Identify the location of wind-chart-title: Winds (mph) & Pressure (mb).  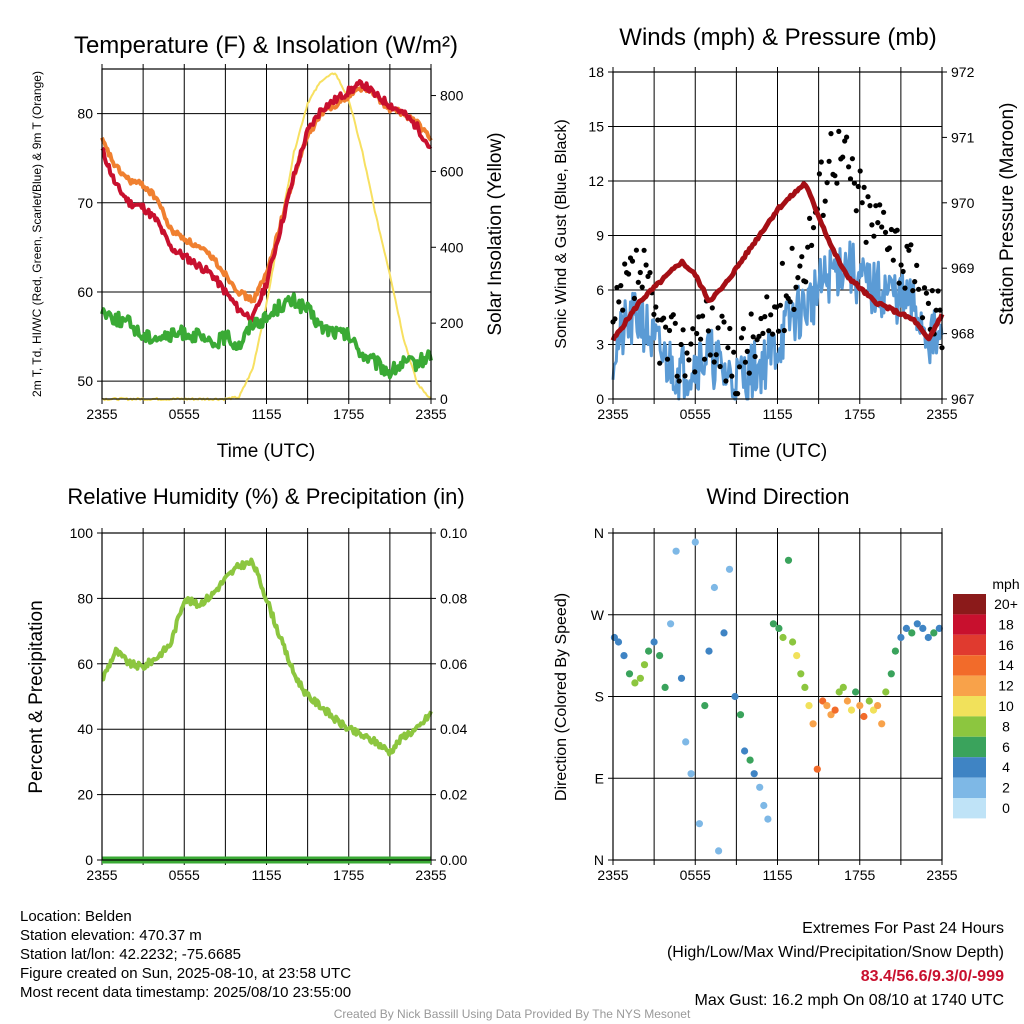
(777, 37).